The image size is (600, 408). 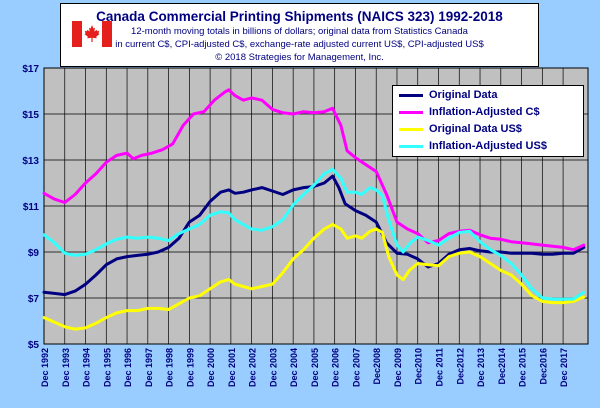 What do you see at coordinates (30, 161) in the screenshot?
I see `y-tick-label: $13` at bounding box center [30, 161].